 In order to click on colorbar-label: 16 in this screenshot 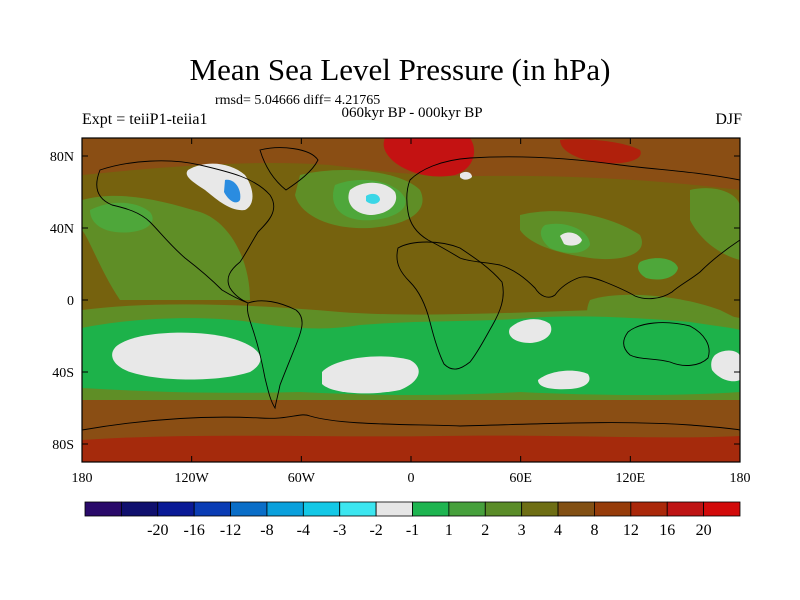, I will do `click(667, 530)`.